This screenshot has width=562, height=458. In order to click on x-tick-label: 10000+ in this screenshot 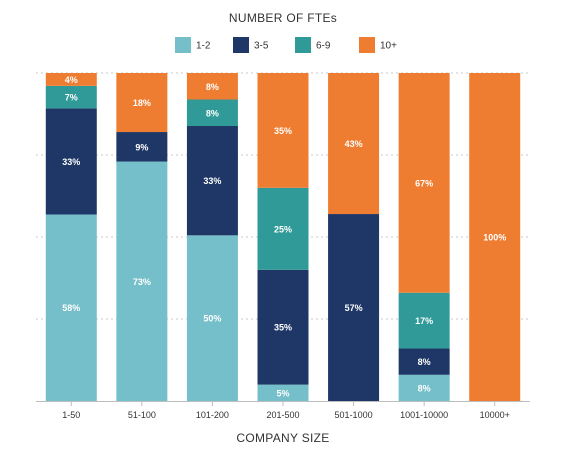, I will do `click(495, 415)`.